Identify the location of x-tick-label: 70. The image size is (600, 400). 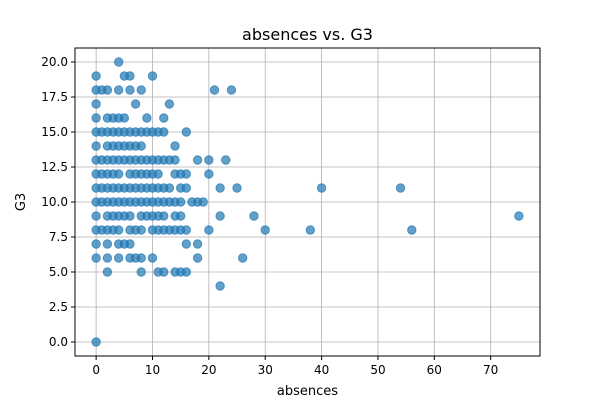
(490, 370).